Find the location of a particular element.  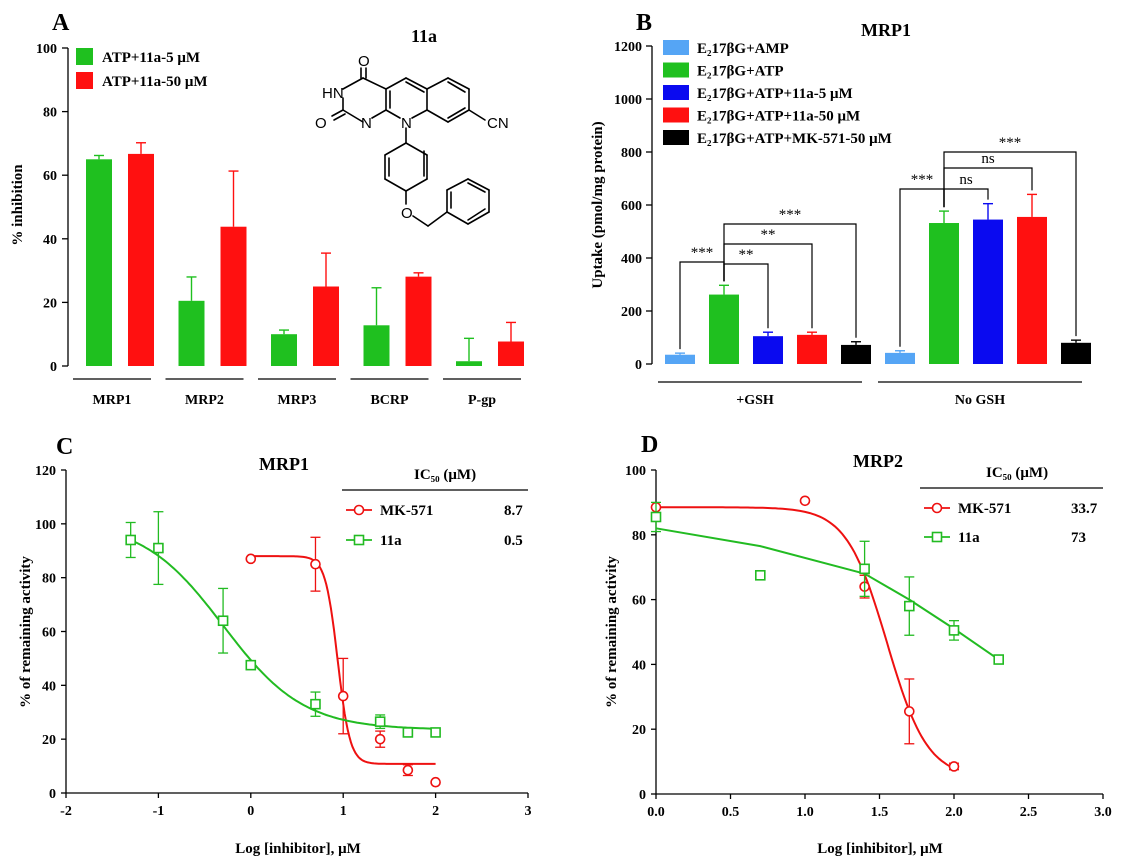

bar-p-gp-50um is located at coordinates (511, 353).